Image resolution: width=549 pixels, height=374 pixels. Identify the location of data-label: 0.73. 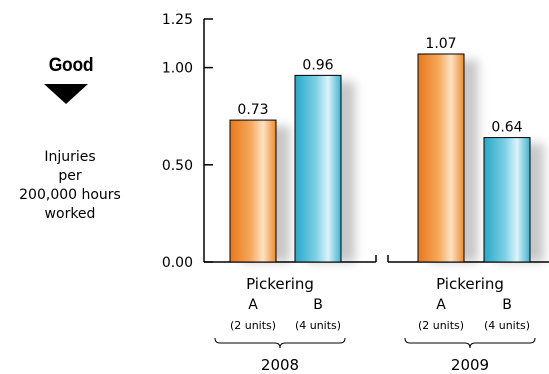
(252, 110).